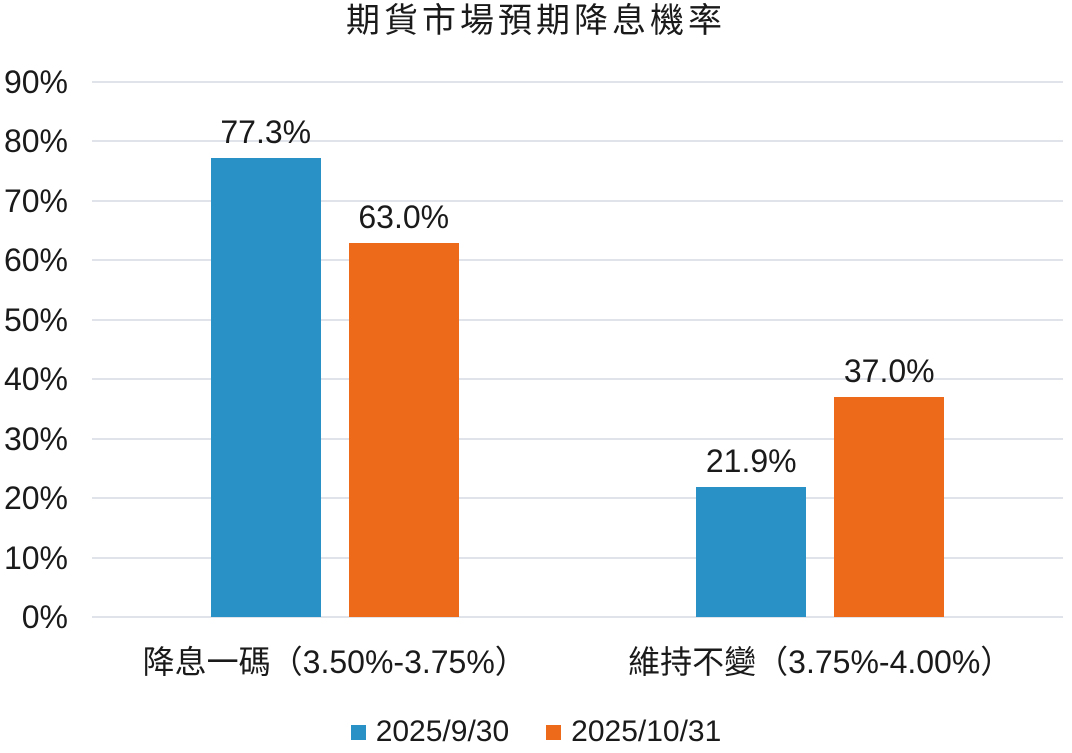 The image size is (1072, 753). What do you see at coordinates (35, 260) in the screenshot?
I see `y-tick-label: 60%` at bounding box center [35, 260].